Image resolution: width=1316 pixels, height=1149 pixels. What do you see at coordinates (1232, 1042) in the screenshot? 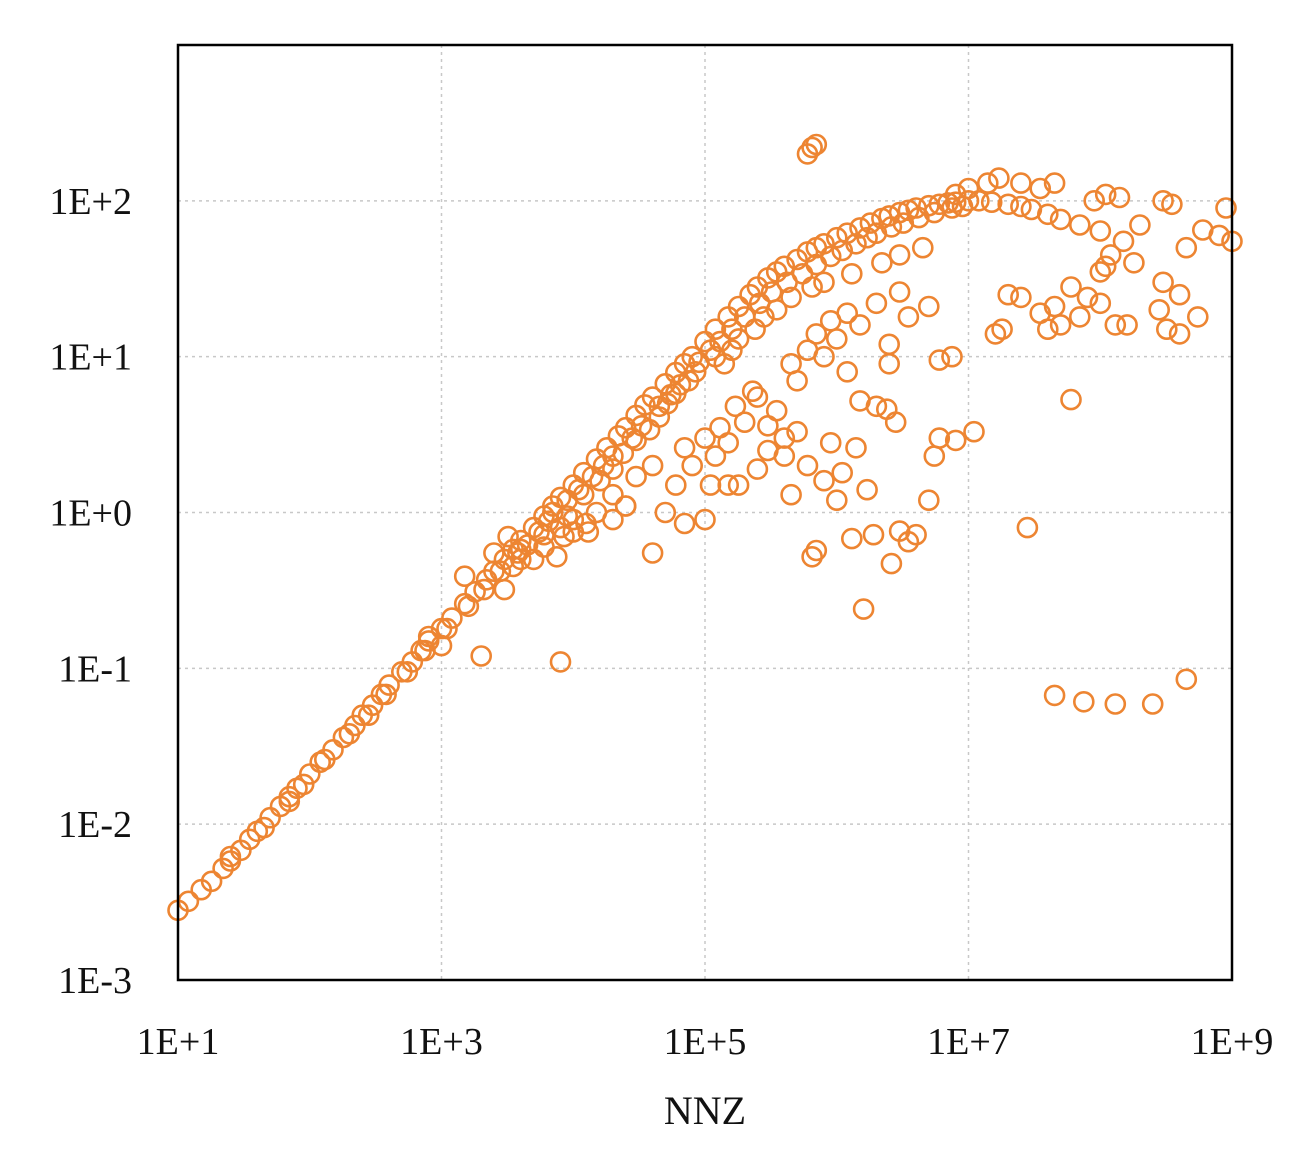
I see `x-tick-label: 1E+9` at bounding box center [1232, 1042].